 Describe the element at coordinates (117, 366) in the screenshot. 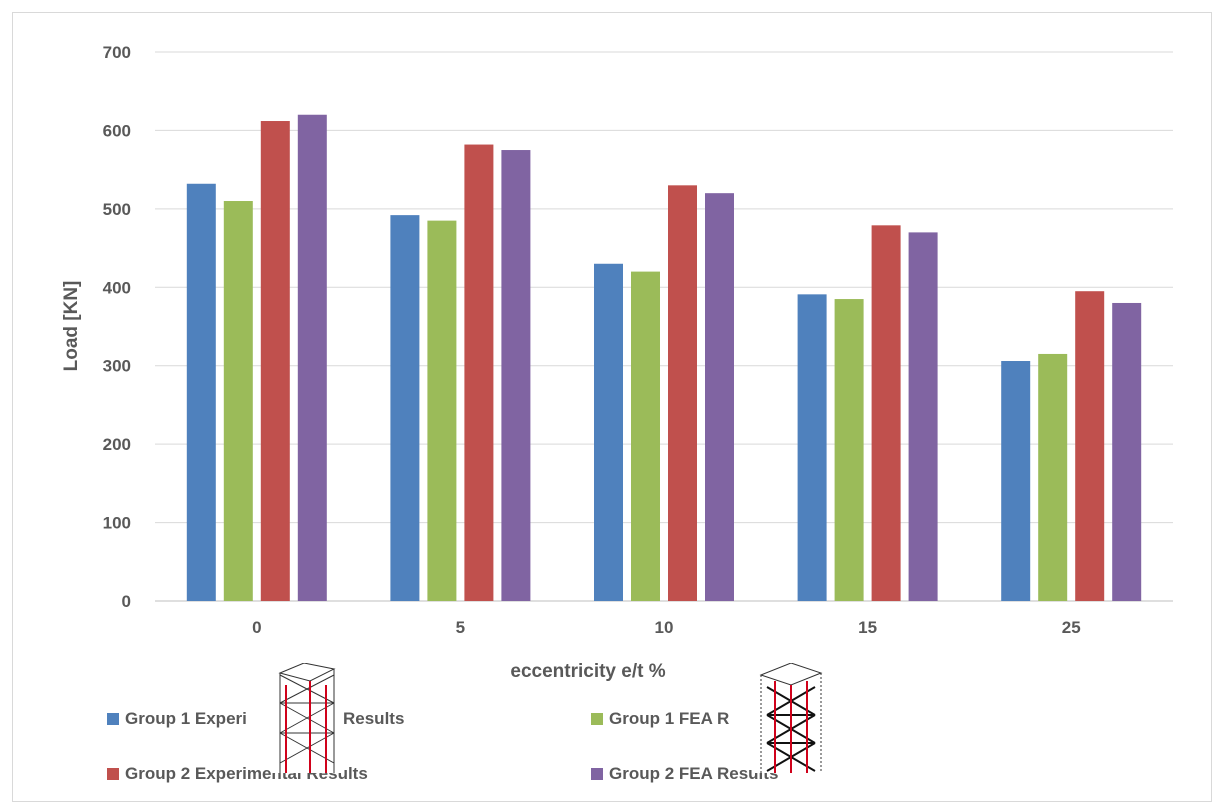

I see `y-tick-label: 300` at that location.